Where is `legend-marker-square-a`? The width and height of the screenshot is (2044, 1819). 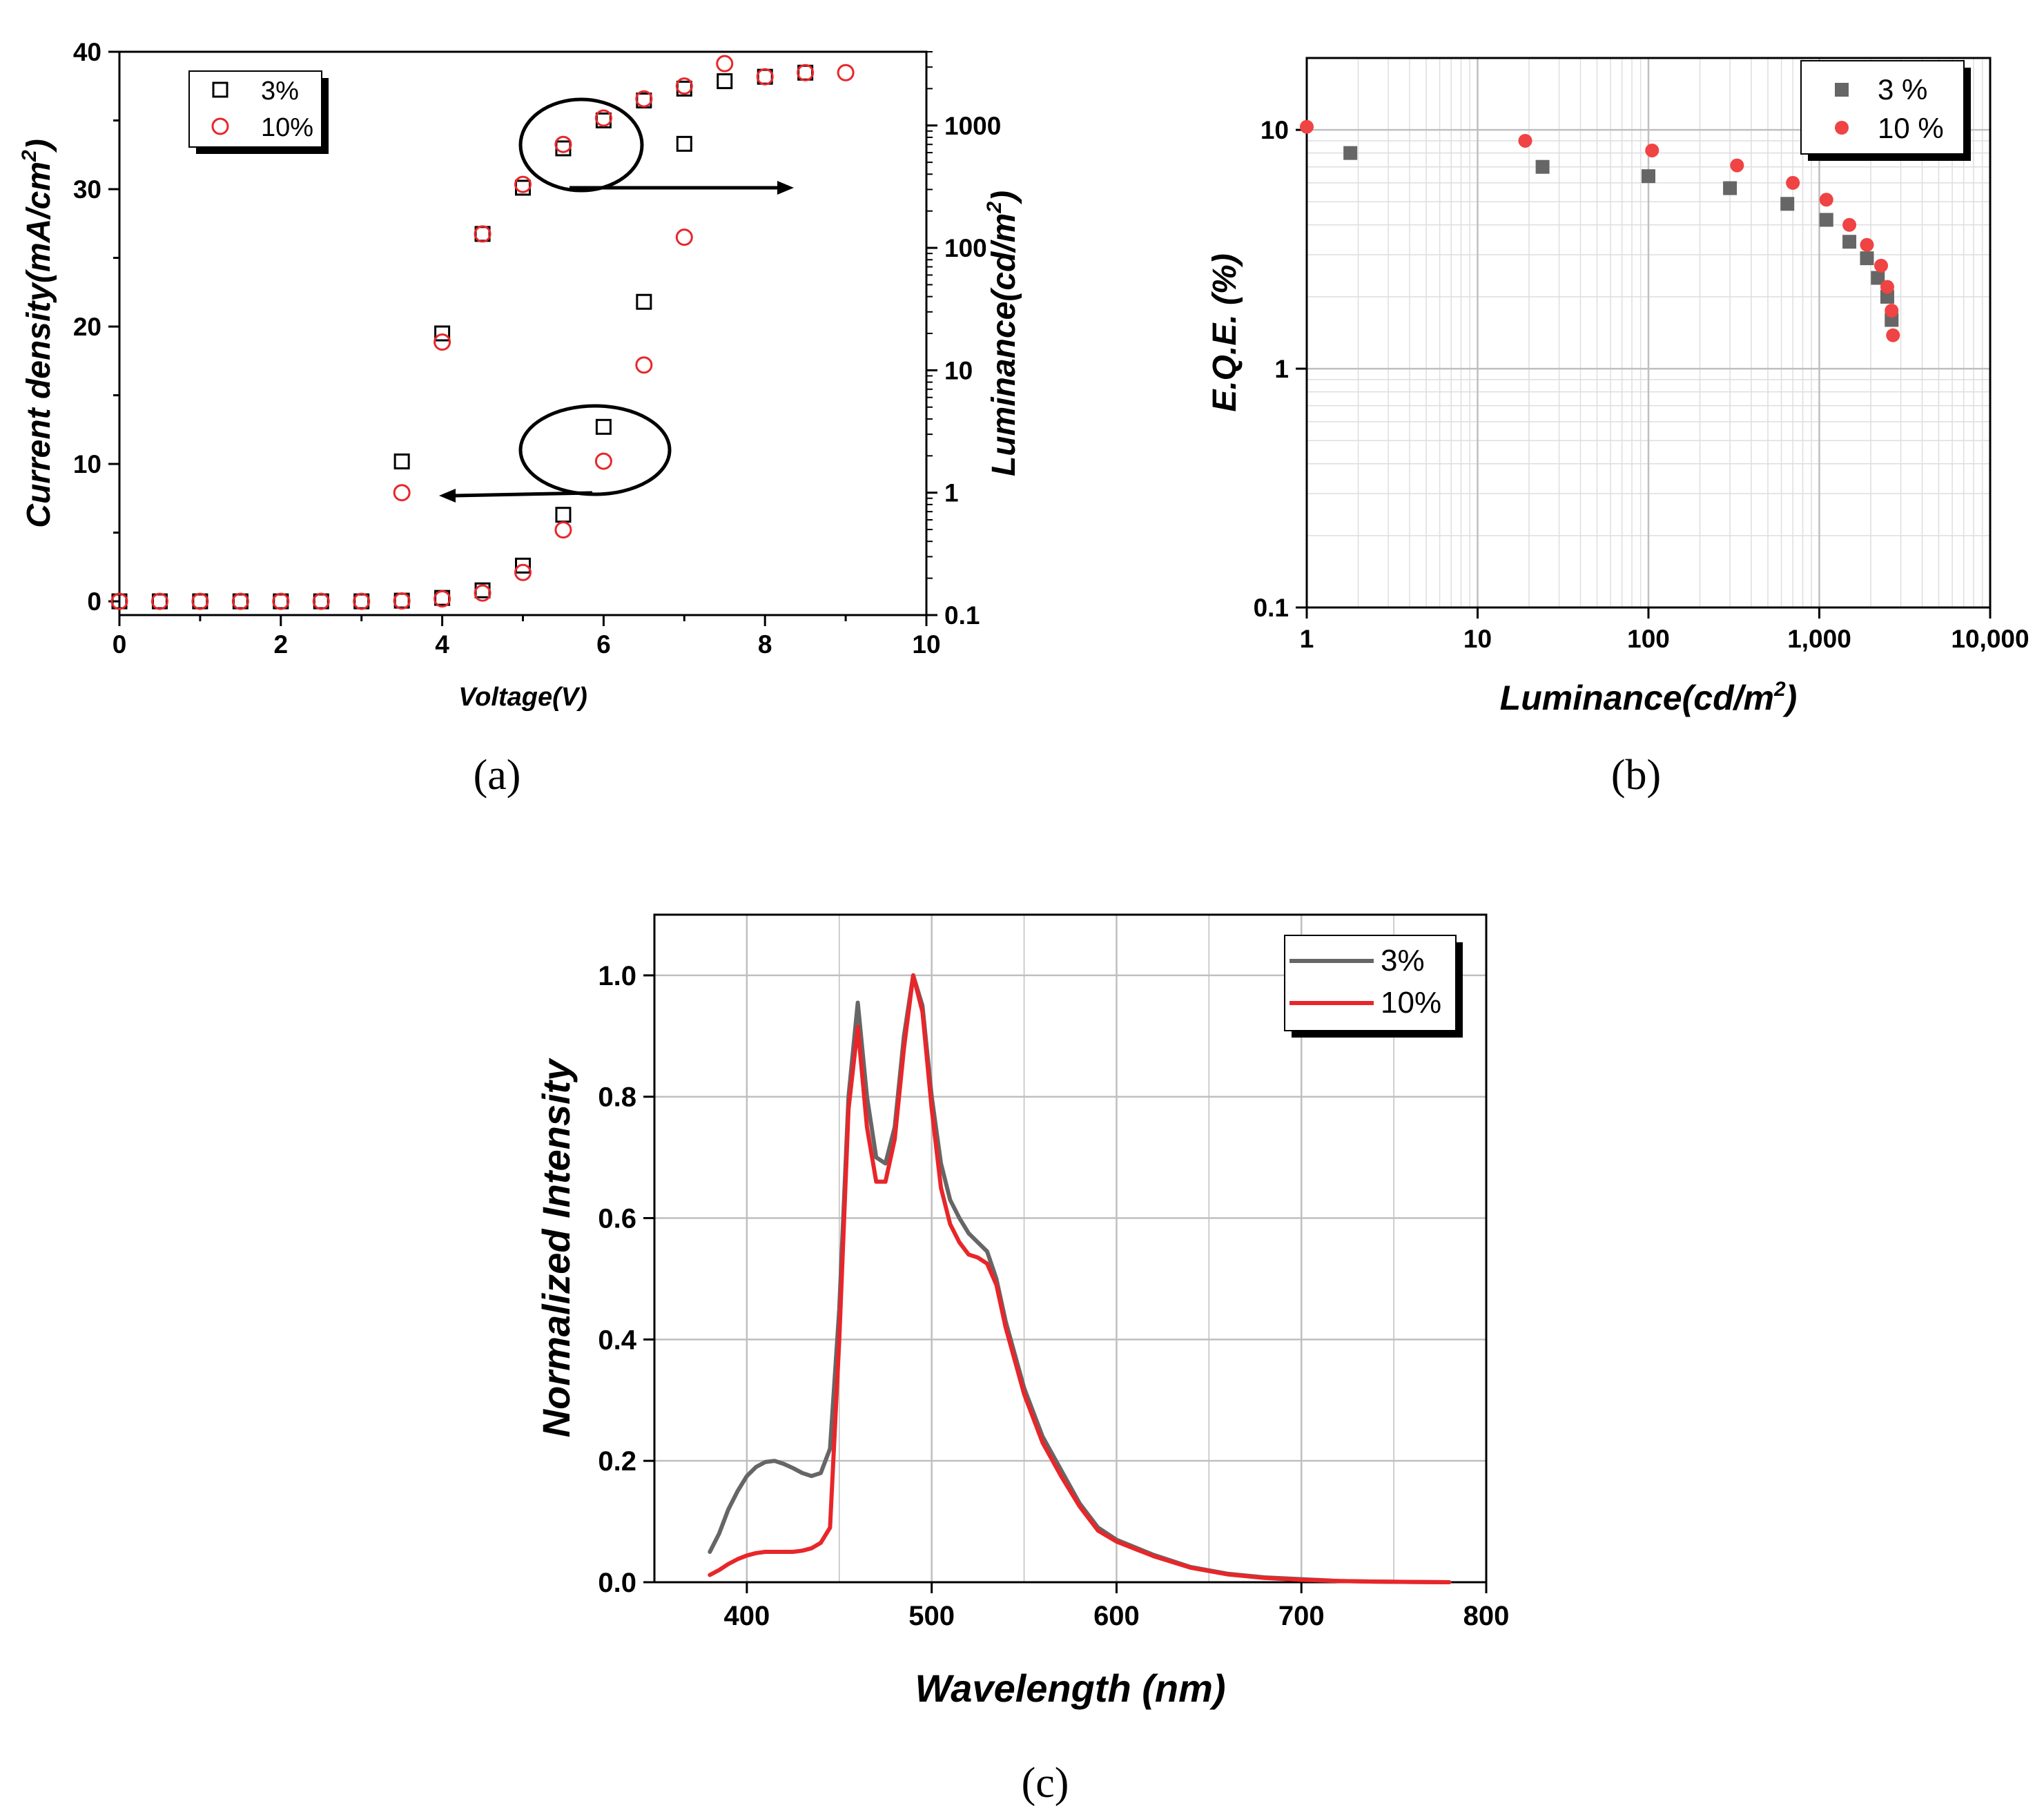
legend-marker-square-a is located at coordinates (220, 89).